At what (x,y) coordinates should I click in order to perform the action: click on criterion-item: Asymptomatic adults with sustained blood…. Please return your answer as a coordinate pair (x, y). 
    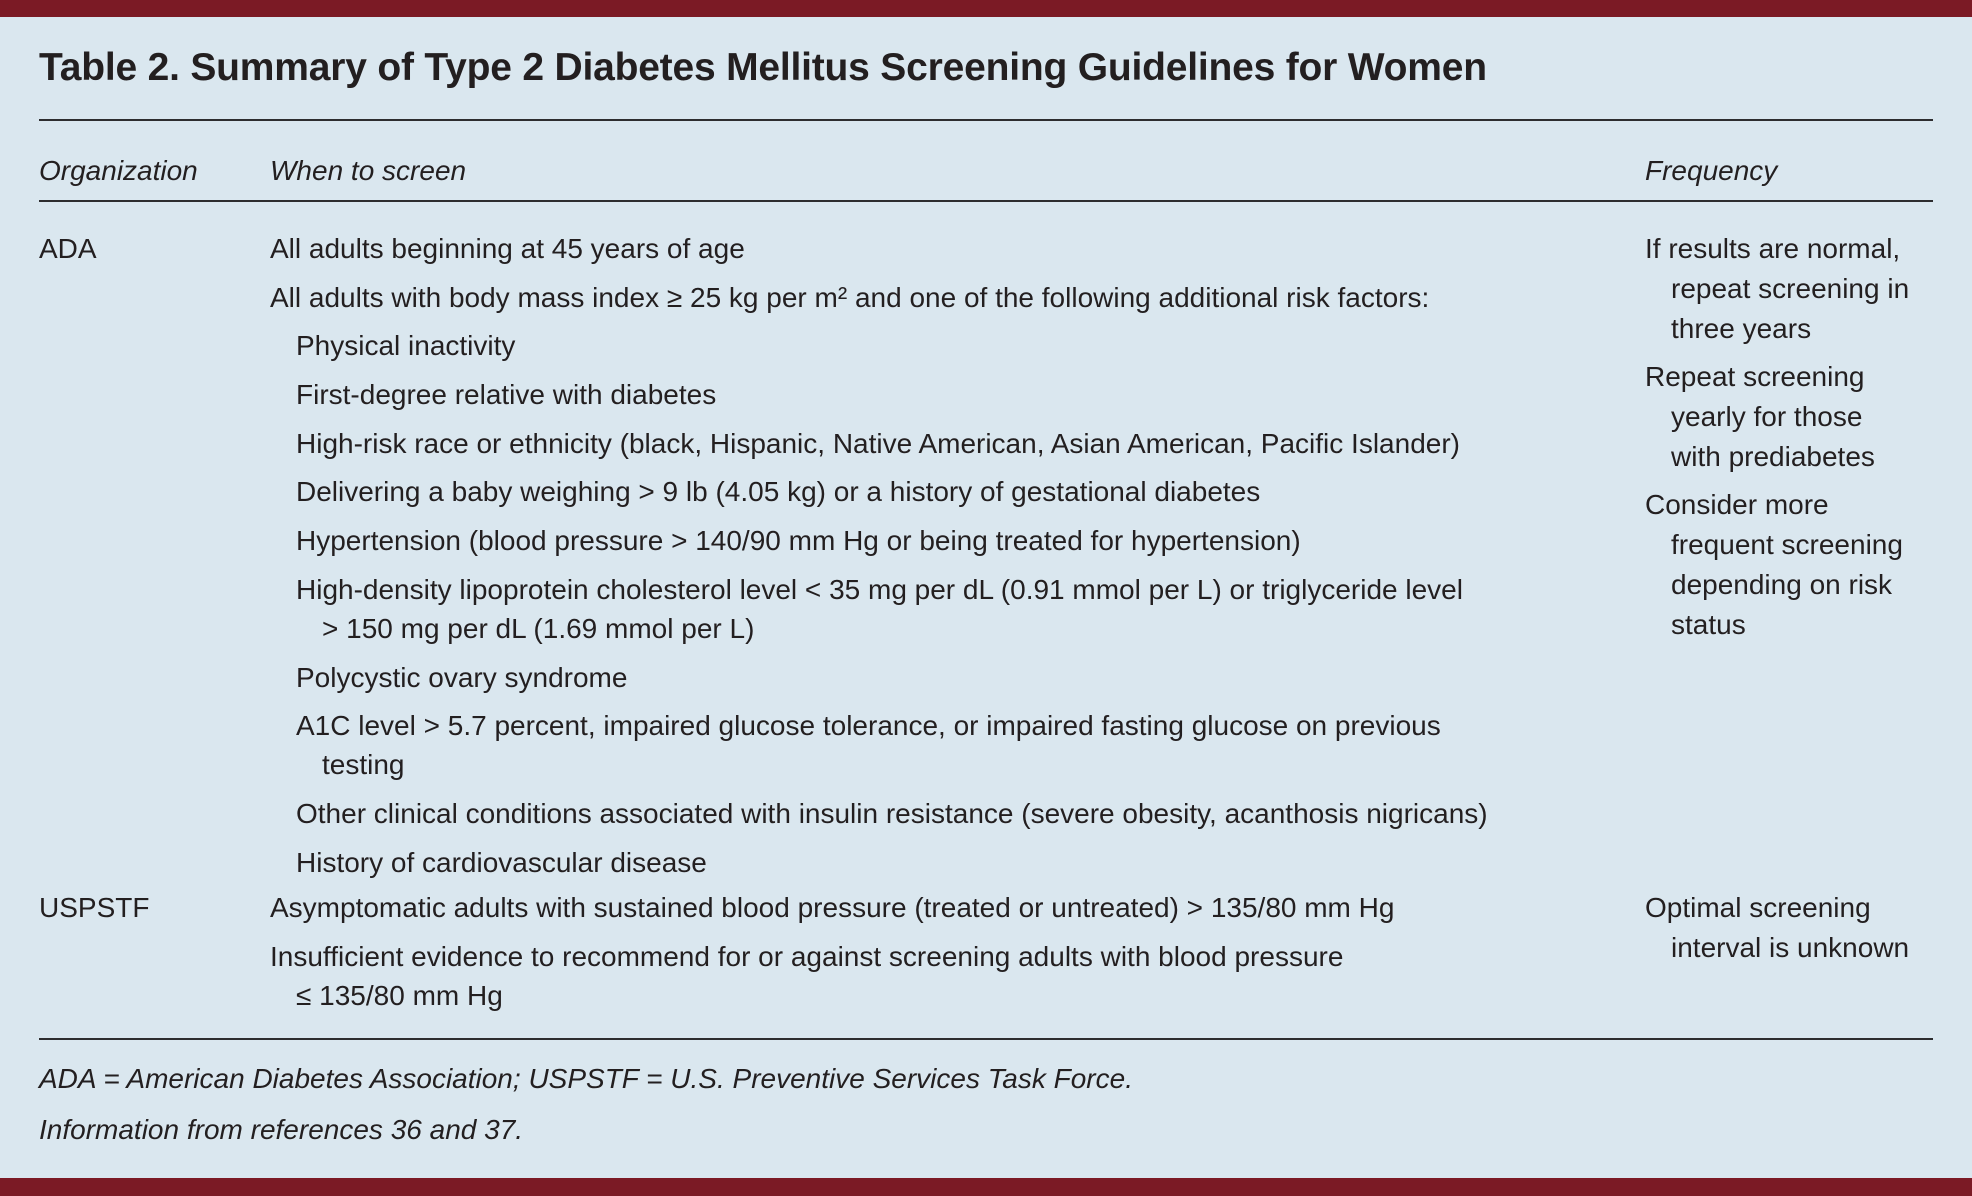
    Looking at the image, I should click on (832, 907).